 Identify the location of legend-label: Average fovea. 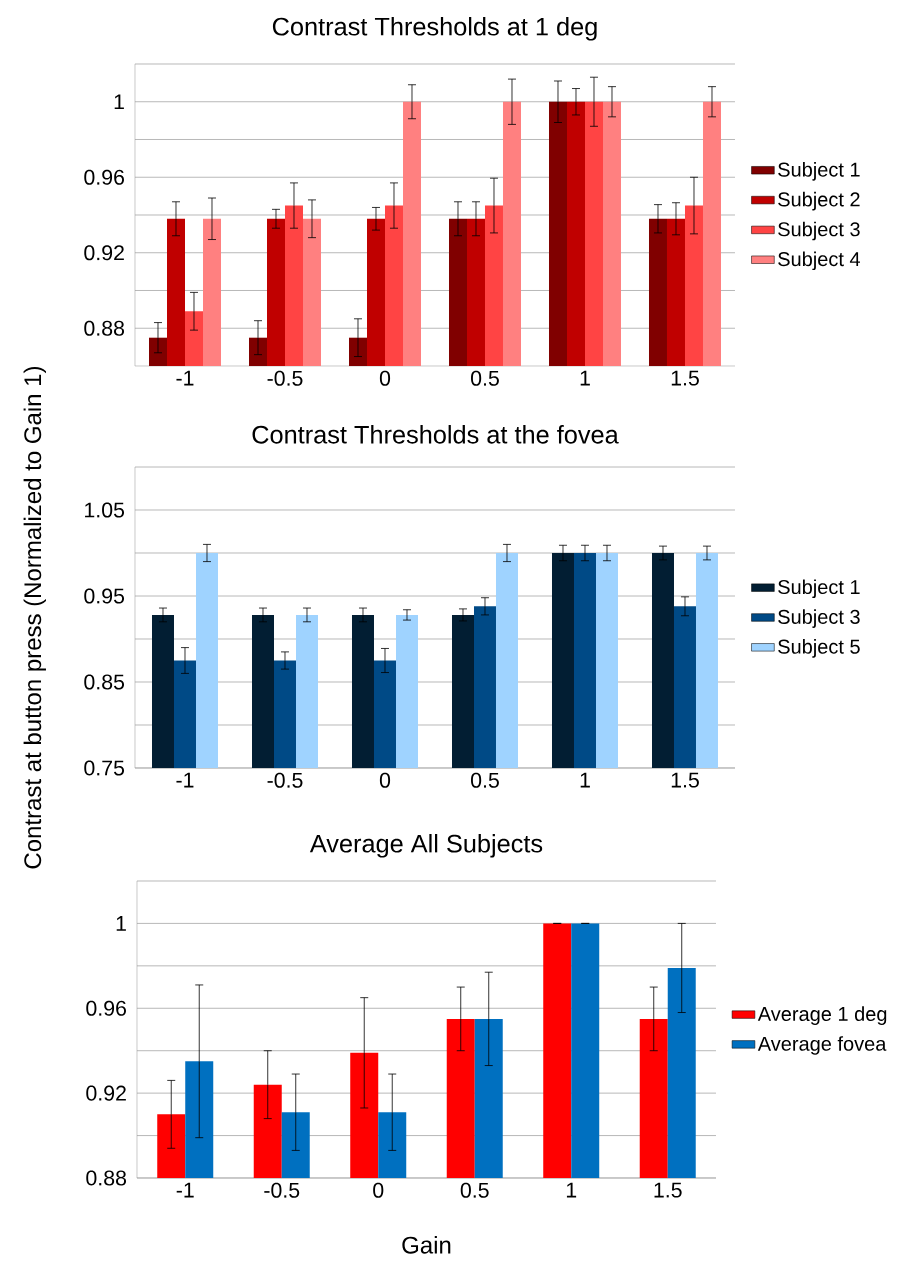
(822, 1045).